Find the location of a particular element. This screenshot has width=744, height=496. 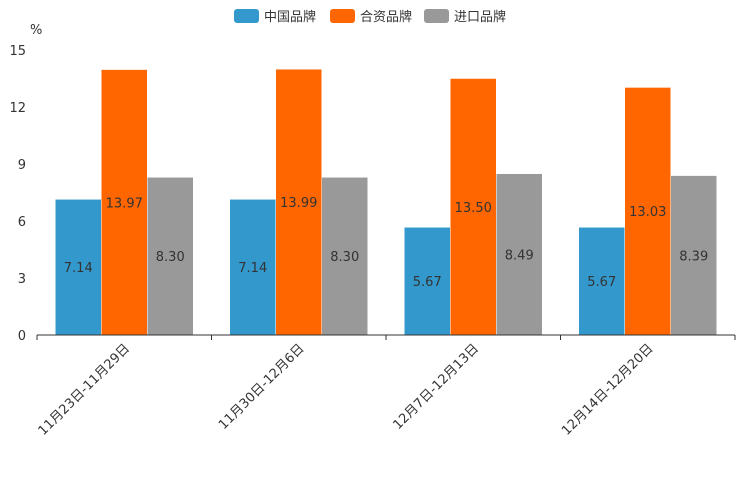

legend-item: 进口品牌 is located at coordinates (465, 17).